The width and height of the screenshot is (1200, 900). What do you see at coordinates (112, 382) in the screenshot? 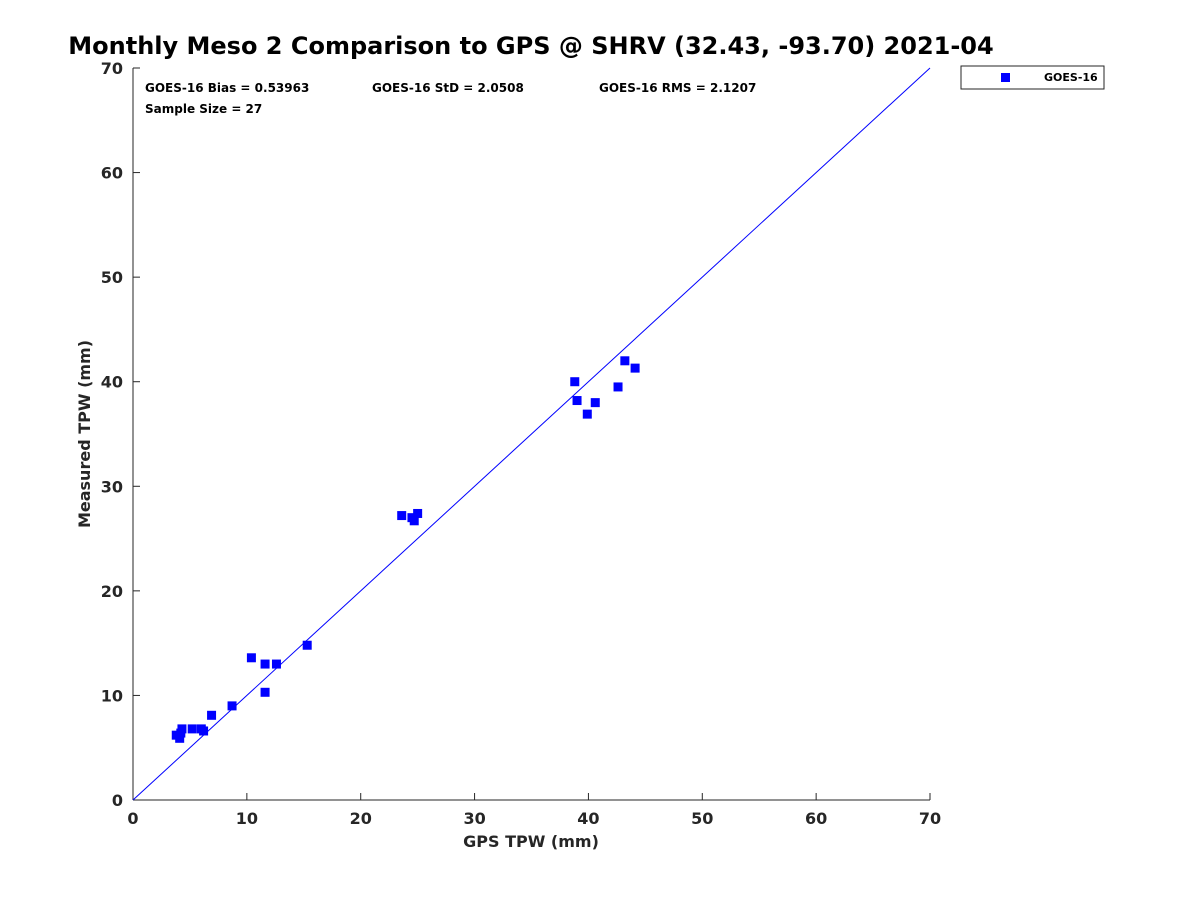
I see `y-tick-label: 40` at bounding box center [112, 382].